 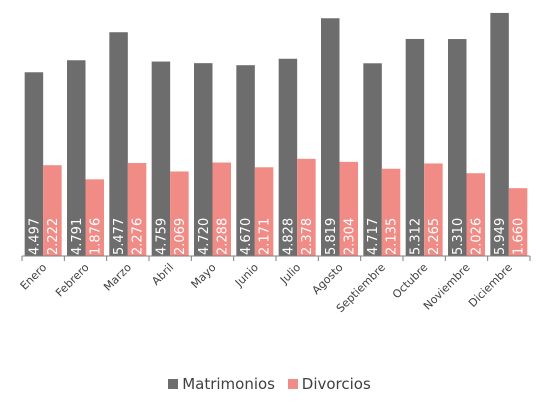 I want to click on bar-divorcios-octubre, so click(x=433, y=209).